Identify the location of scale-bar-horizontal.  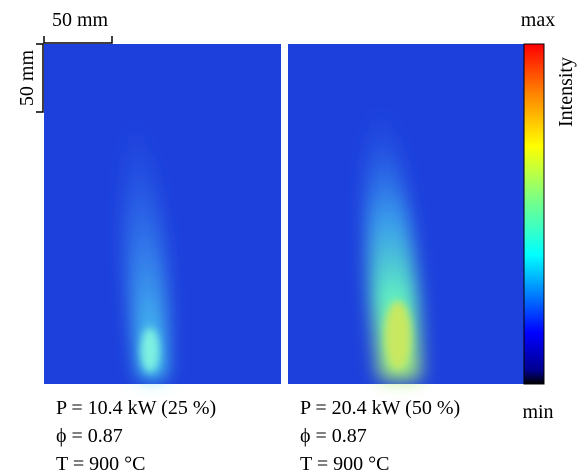
(78, 40).